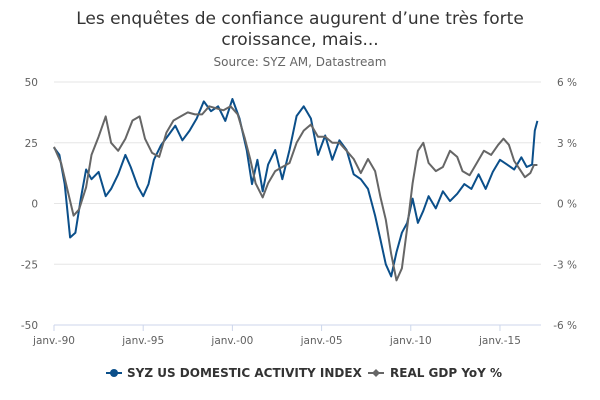  What do you see at coordinates (567, 83) in the screenshot?
I see `y-right-tick-label: 6 %` at bounding box center [567, 83].